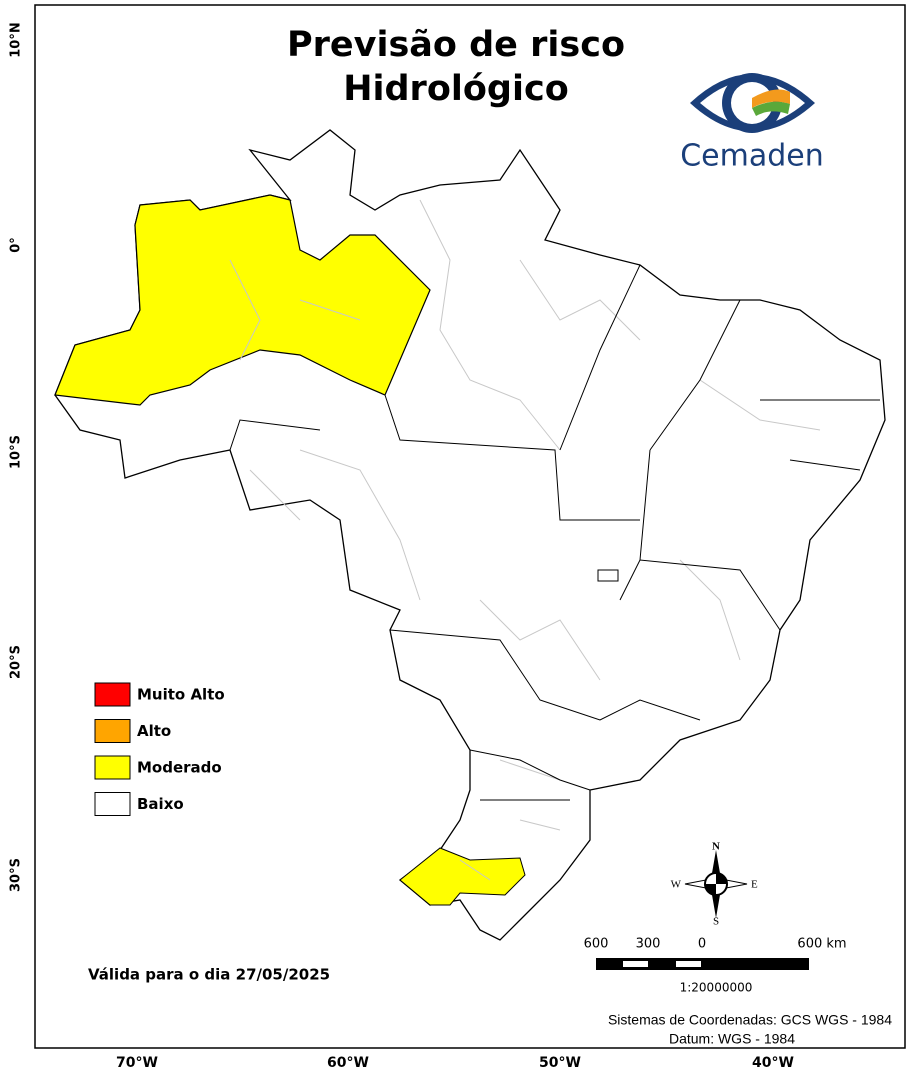 The height and width of the screenshot is (1080, 916). What do you see at coordinates (754, 885) in the screenshot?
I see `compass-label: E` at bounding box center [754, 885].